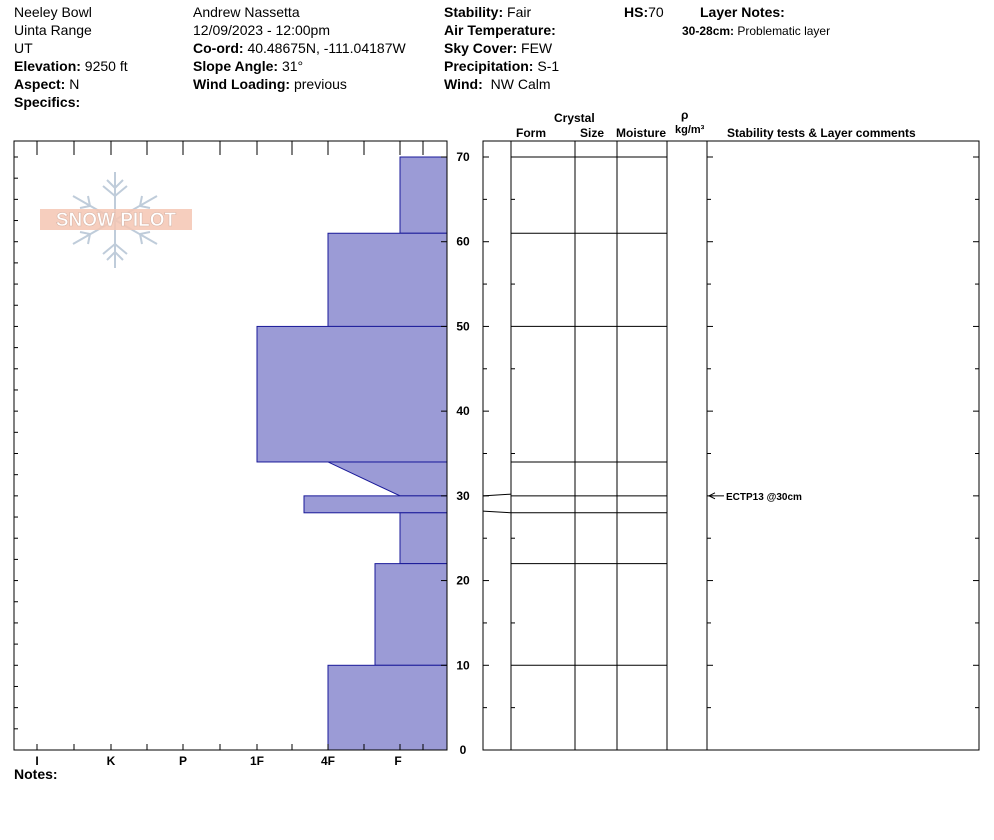 The height and width of the screenshot is (840, 994). I want to click on layer-note-range: 30-28cm:, so click(708, 31).